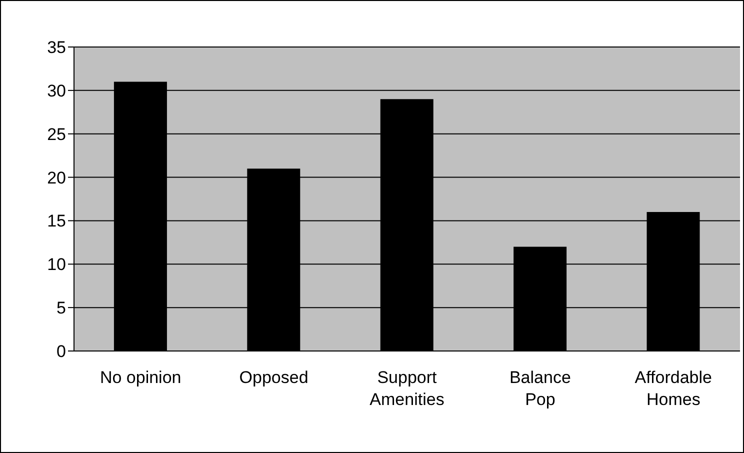 Image resolution: width=744 pixels, height=453 pixels. I want to click on x-tick-label: Balance Pop, so click(540, 388).